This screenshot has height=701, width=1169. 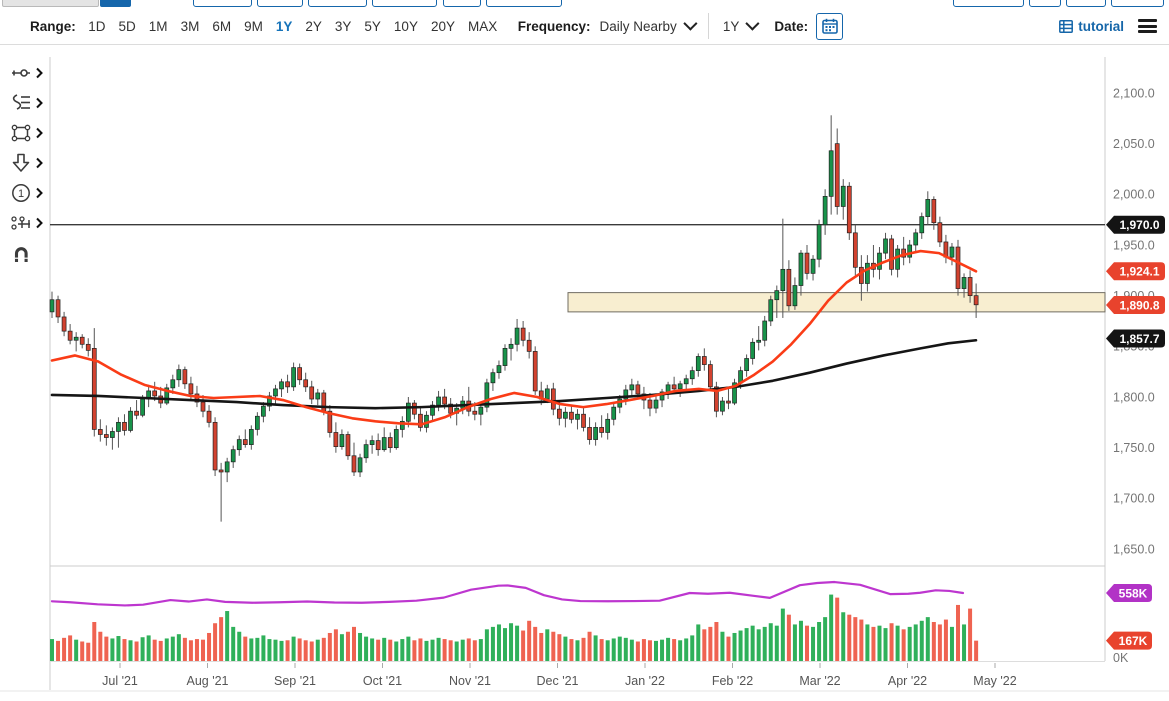 I want to click on toolbar-separator, so click(x=584, y=44).